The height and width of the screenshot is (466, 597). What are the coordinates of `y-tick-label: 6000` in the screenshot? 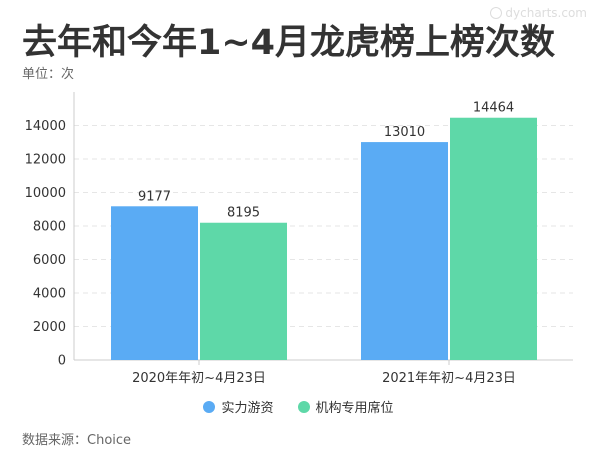 It's located at (49, 260).